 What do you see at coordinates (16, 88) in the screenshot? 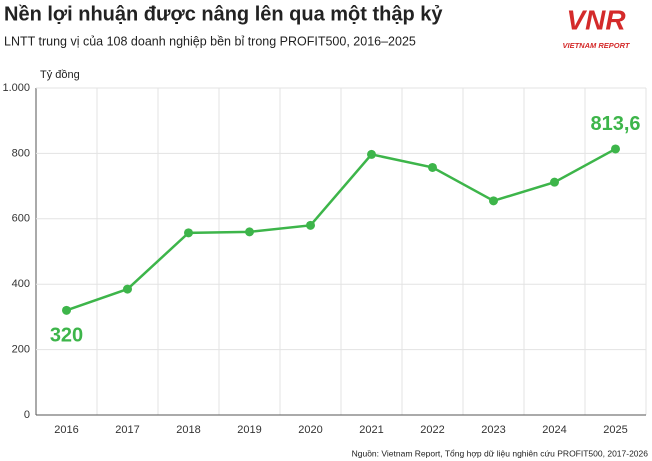
I see `y-tick-label: 1.000` at bounding box center [16, 88].